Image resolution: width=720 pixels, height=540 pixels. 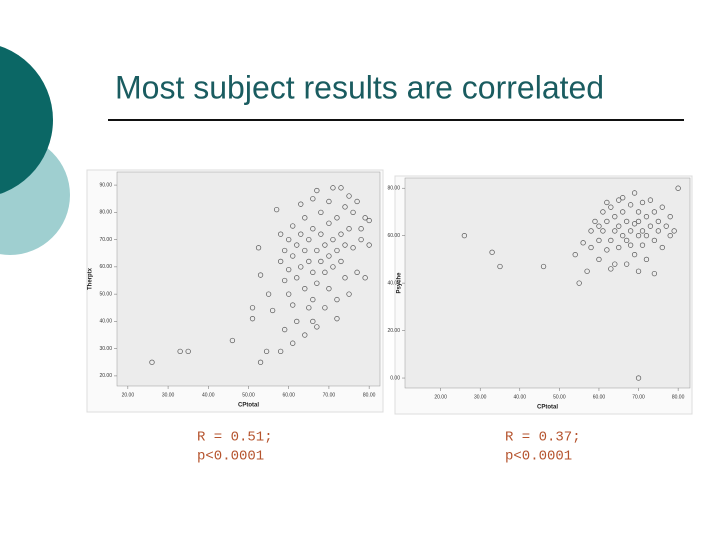 I want to click on y-tick-label: 0.00, so click(x=395, y=378).